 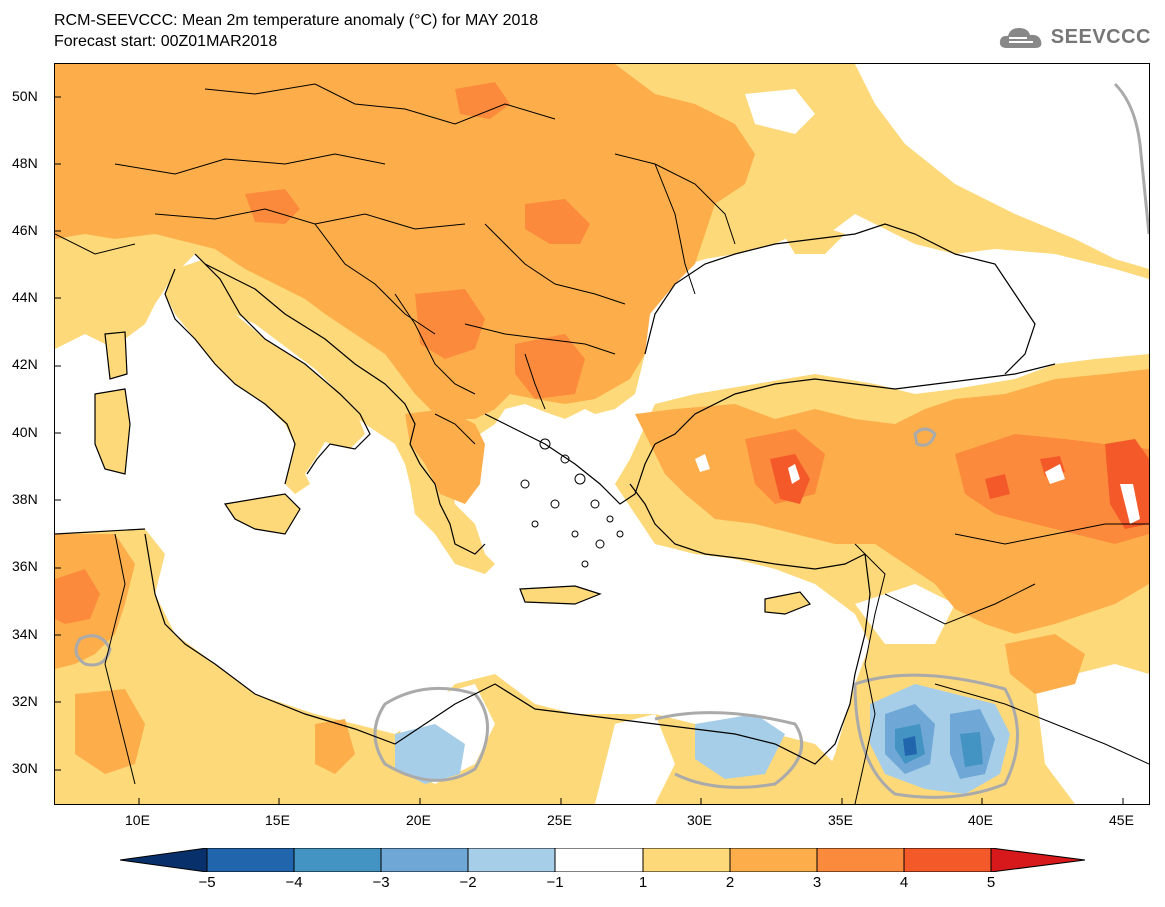 What do you see at coordinates (25, 163) in the screenshot?
I see `lat-label: 48N` at bounding box center [25, 163].